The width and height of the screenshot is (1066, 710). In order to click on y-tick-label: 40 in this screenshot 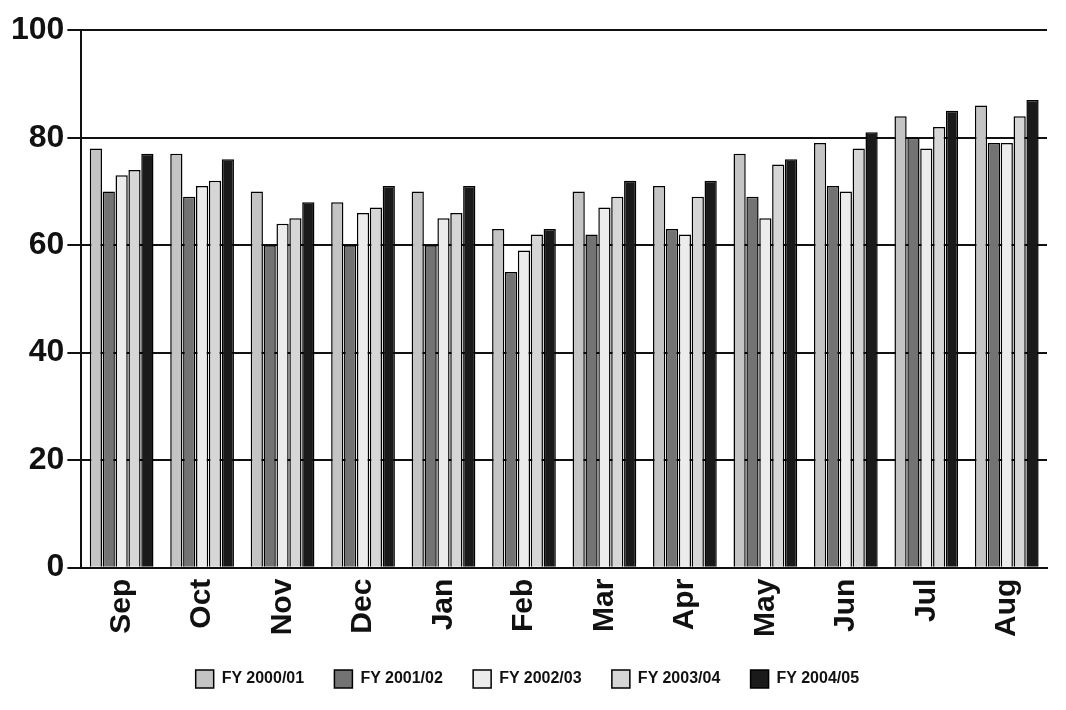, I will do `click(46, 350)`.